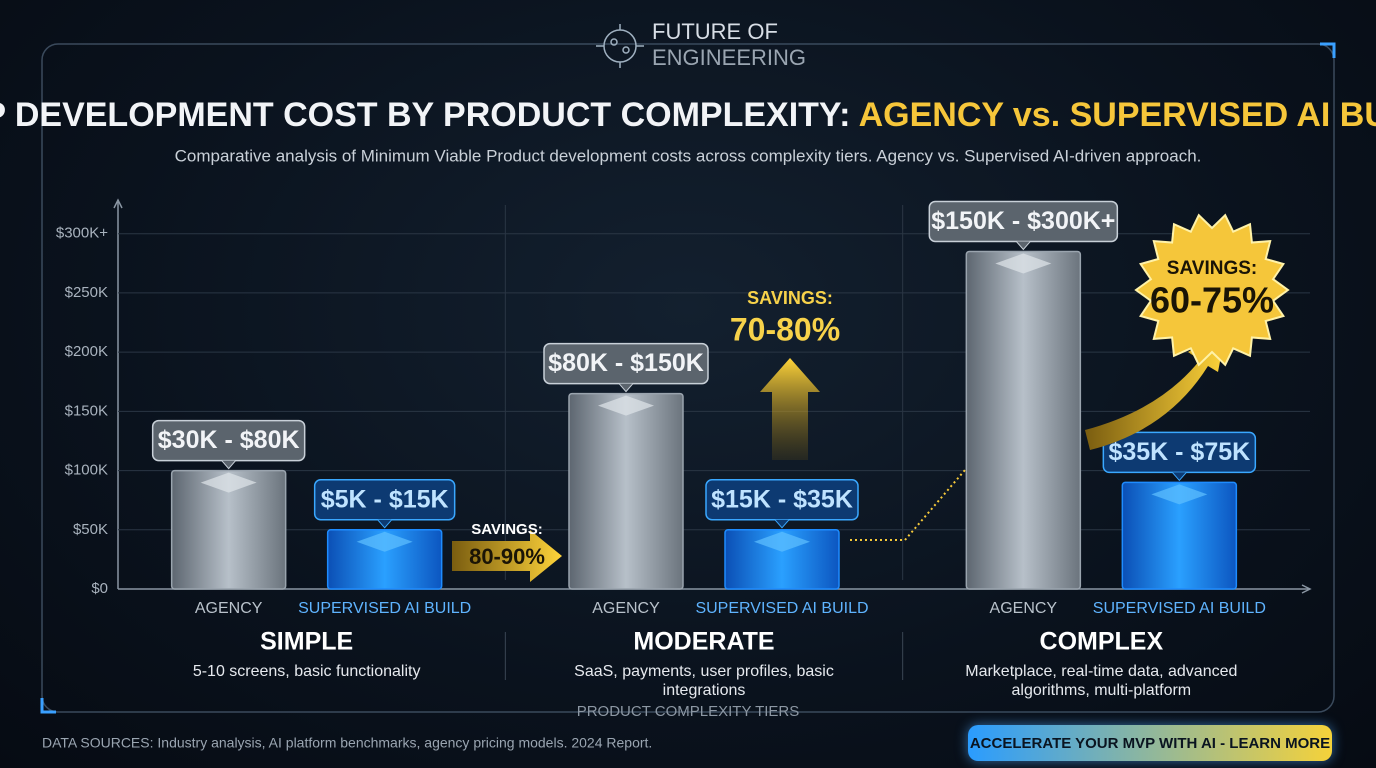 Image resolution: width=1376 pixels, height=768 pixels. What do you see at coordinates (1306, 589) in the screenshot?
I see `x-axis-arrow` at bounding box center [1306, 589].